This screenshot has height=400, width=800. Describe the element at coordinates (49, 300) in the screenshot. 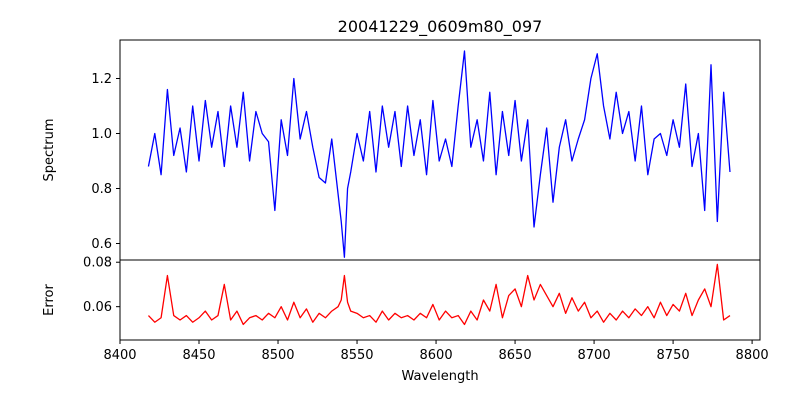

I see `error-ylabel: Error` at that location.